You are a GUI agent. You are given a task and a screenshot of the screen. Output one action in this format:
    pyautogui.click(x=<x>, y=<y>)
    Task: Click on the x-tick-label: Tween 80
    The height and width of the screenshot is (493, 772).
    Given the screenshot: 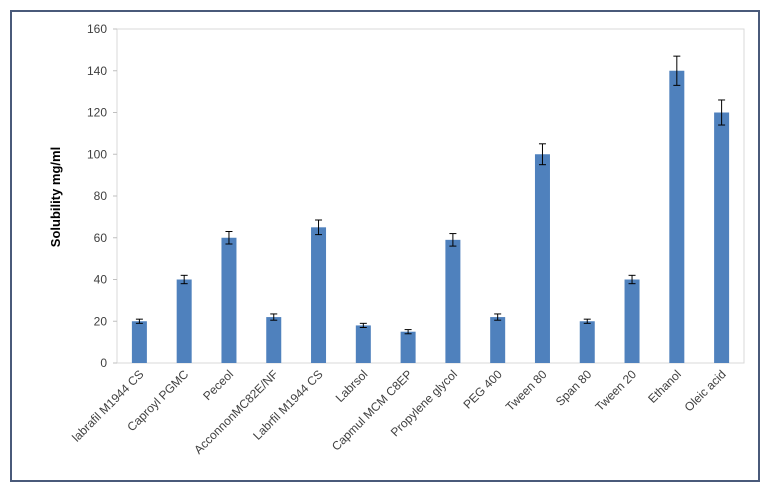 What is the action you would take?
    pyautogui.click(x=526, y=390)
    